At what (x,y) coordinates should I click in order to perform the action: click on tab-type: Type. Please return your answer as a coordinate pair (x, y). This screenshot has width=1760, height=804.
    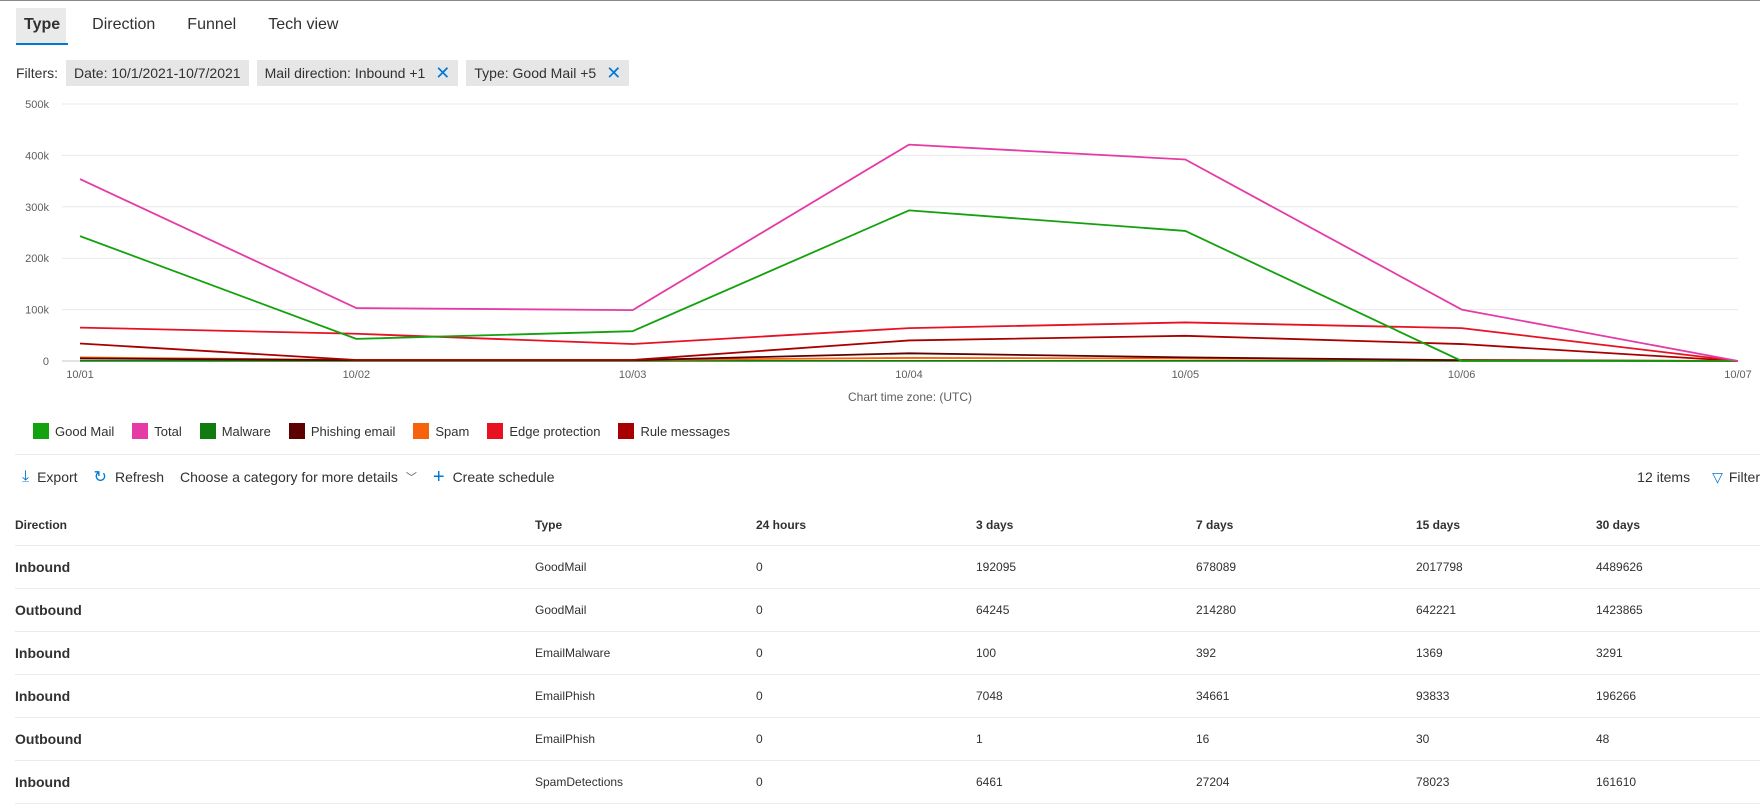
    Looking at the image, I should click on (42, 26).